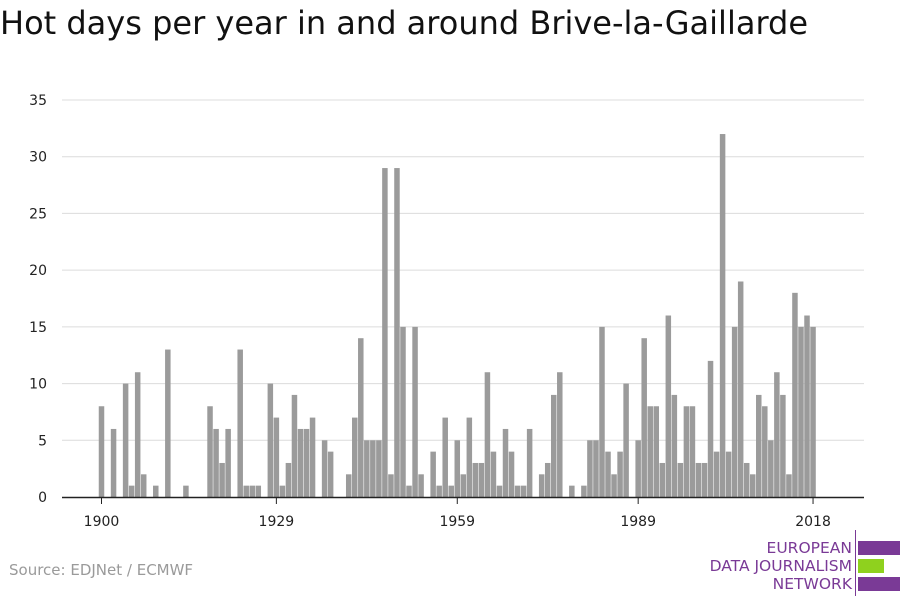 The image size is (900, 600). Describe the element at coordinates (789, 485) in the screenshot. I see `bar-2014` at that location.